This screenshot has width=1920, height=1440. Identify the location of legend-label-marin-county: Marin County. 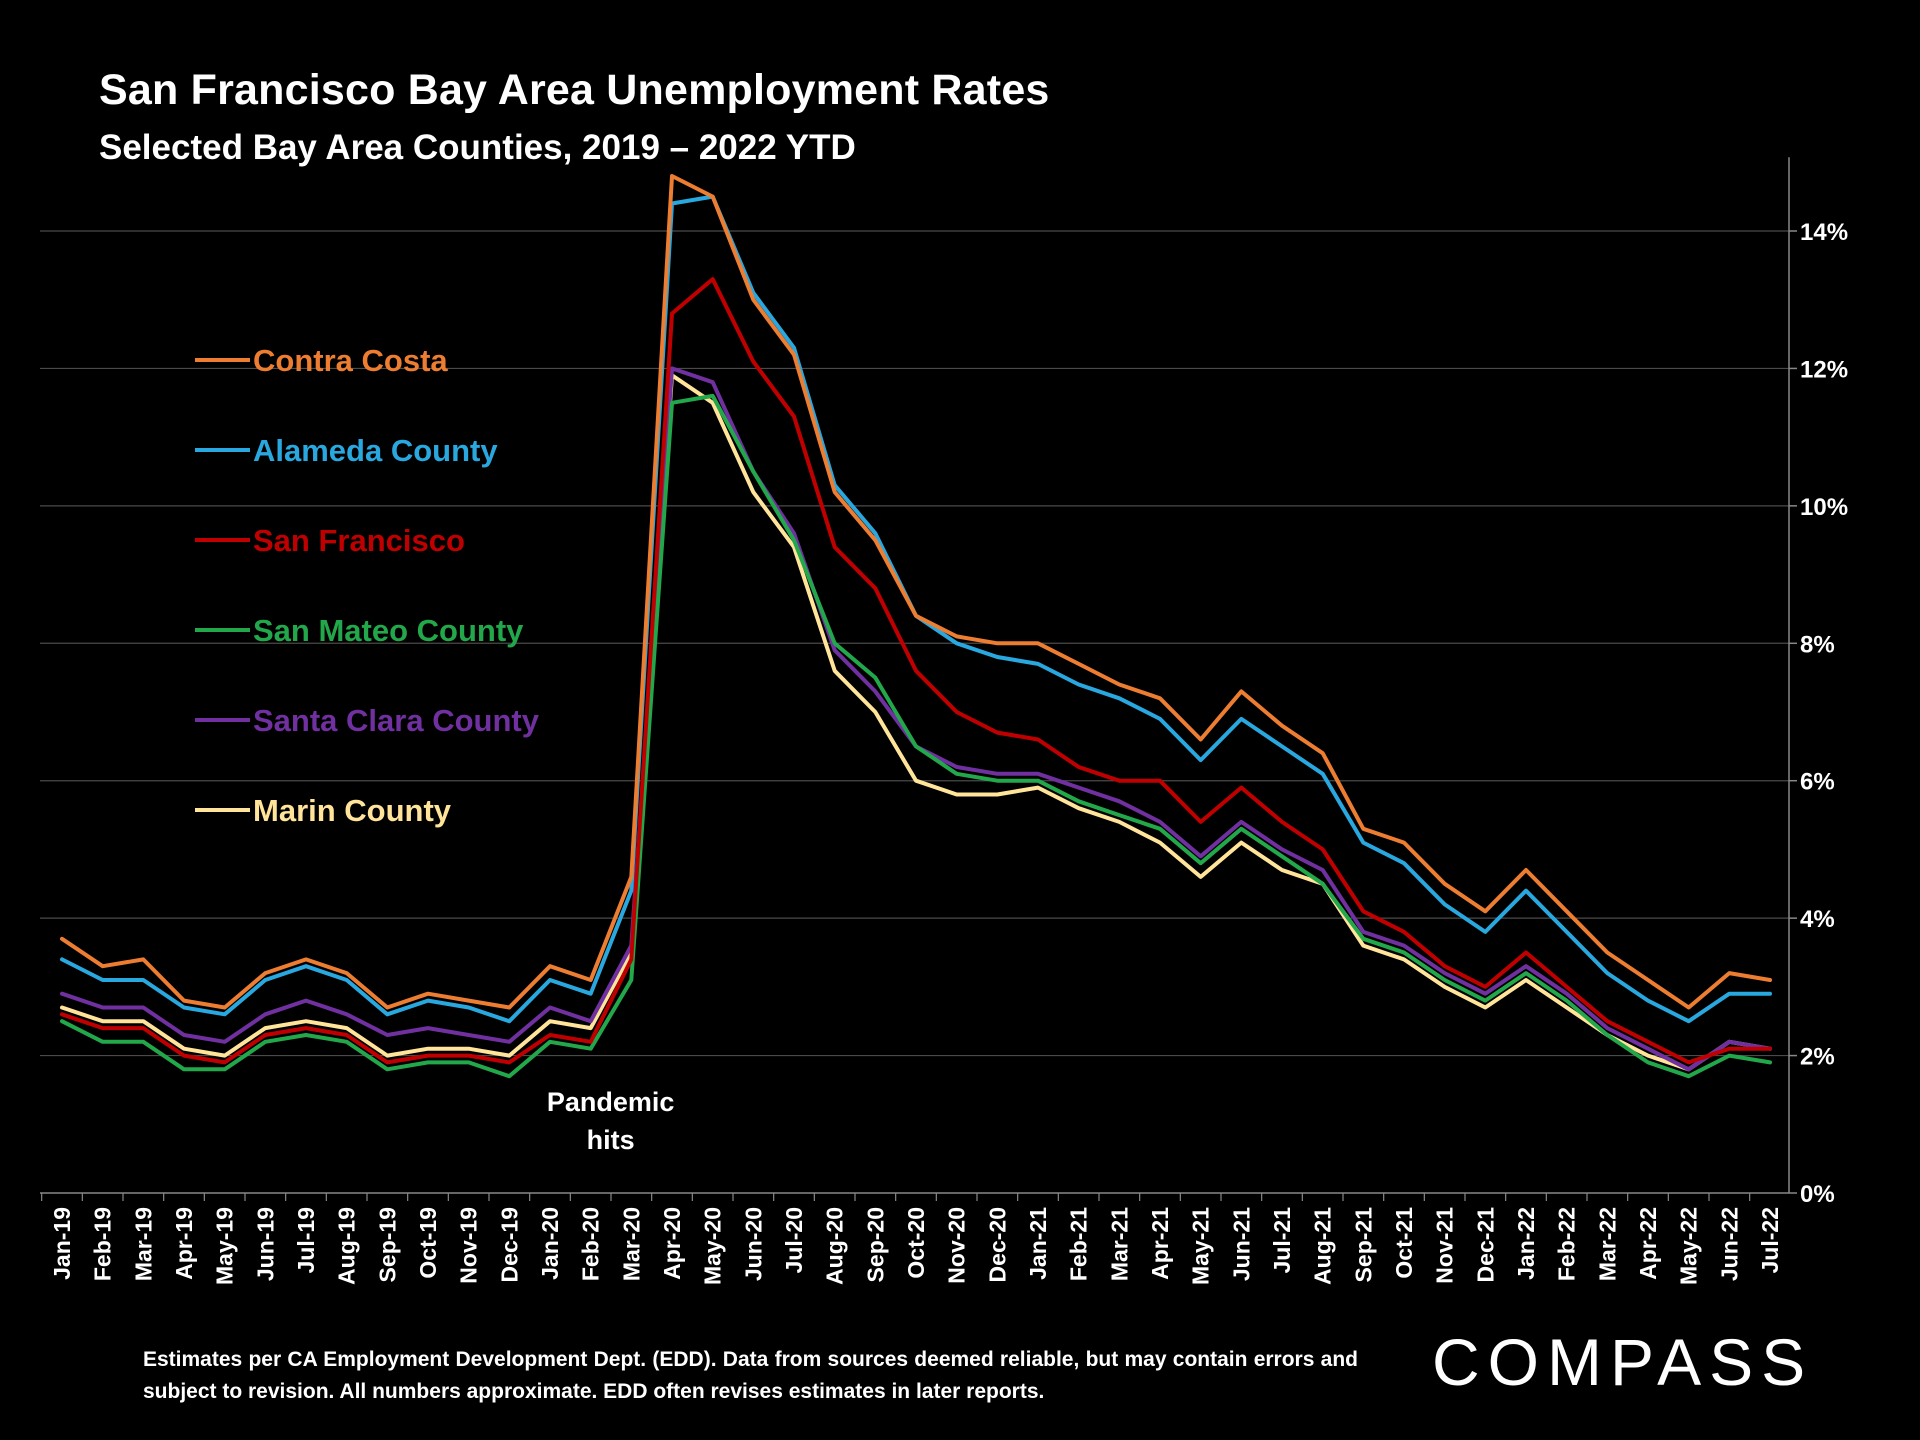
(352, 810).